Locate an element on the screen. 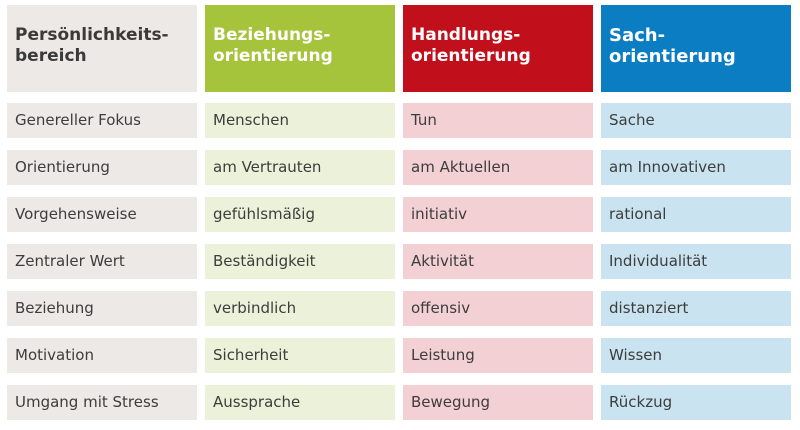  table-row: Motivation Sicherheit Leistung Wissen is located at coordinates (399, 355).